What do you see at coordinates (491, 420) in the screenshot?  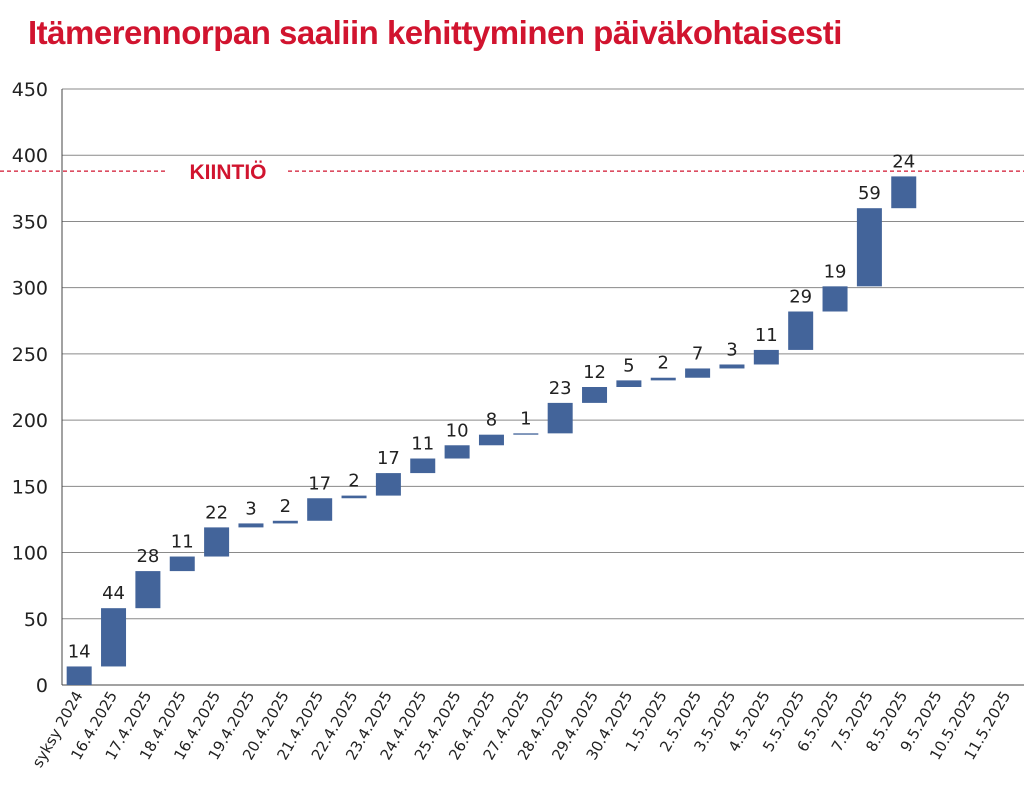 I see `data-label: 8` at bounding box center [491, 420].